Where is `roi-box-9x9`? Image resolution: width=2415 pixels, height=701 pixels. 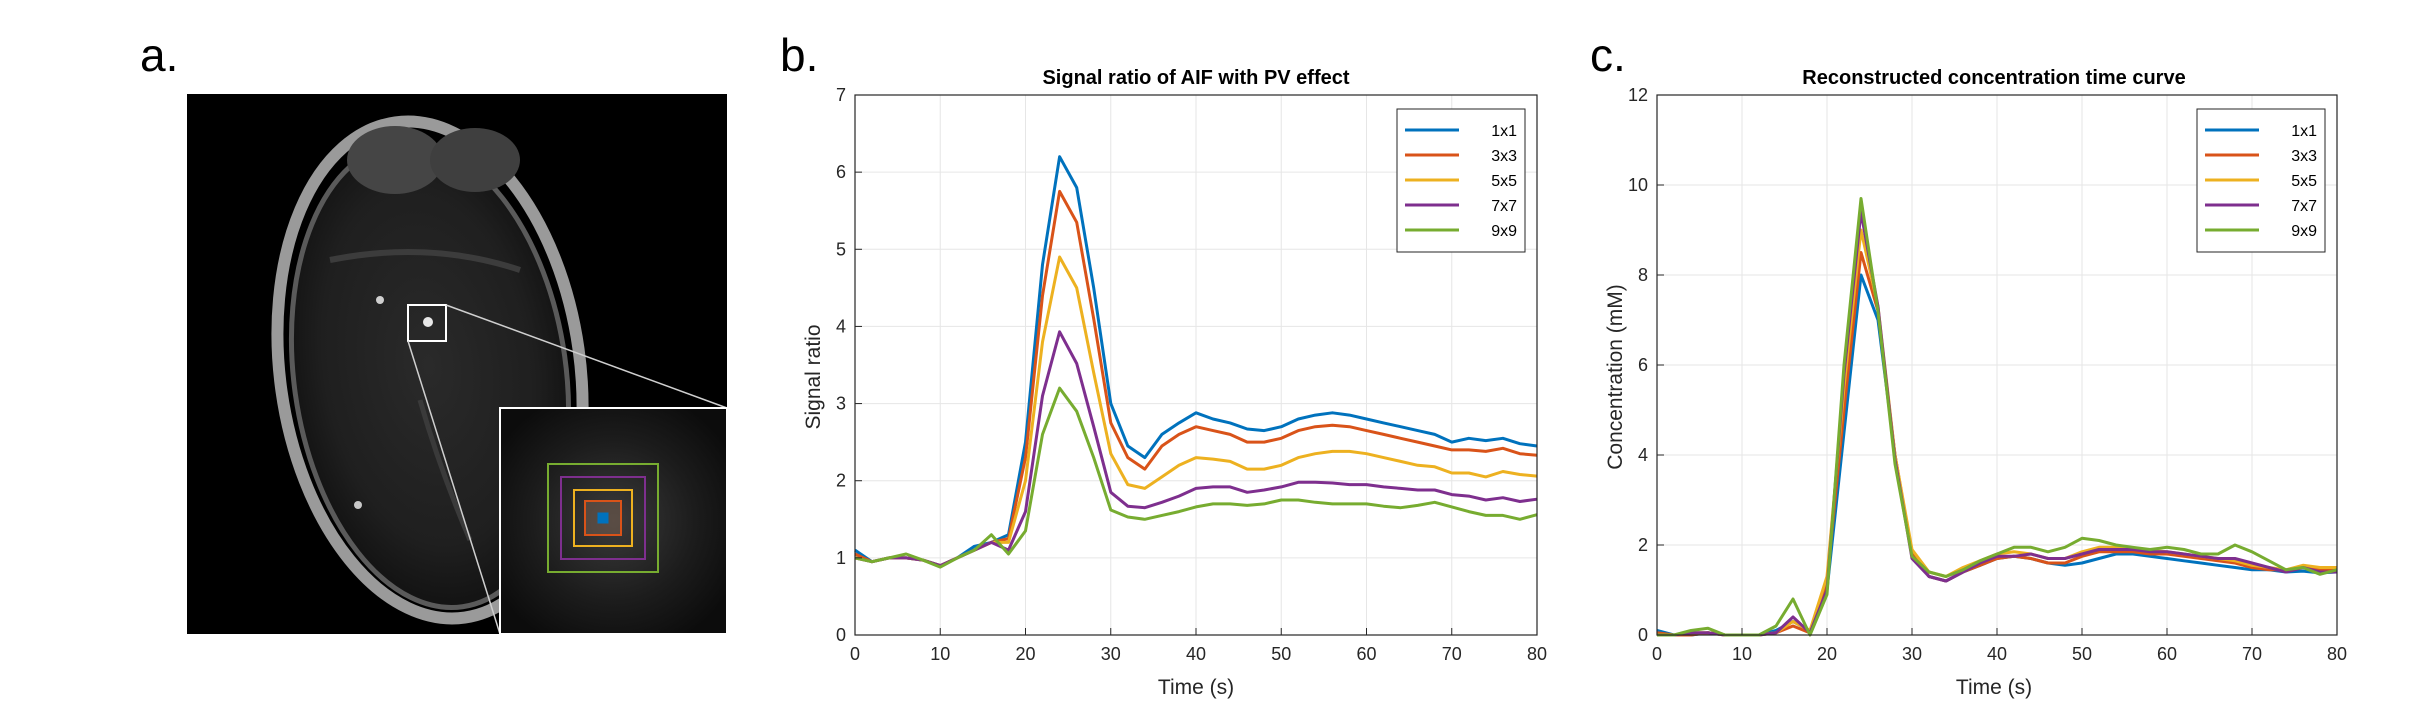
roi-box-9x9 is located at coordinates (603, 518).